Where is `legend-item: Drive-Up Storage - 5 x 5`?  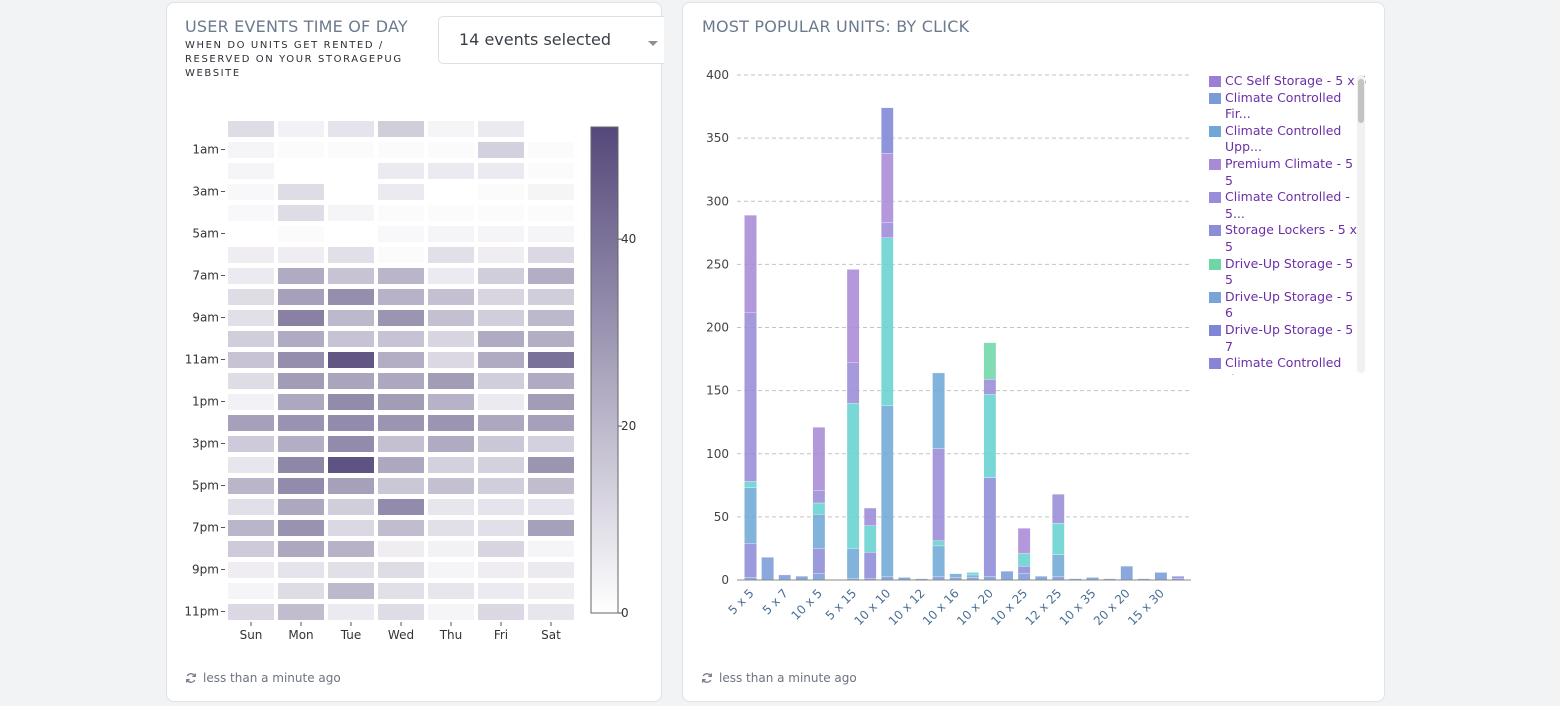
legend-item: Drive-Up Storage - 5 x 5 is located at coordinates (1288, 272).